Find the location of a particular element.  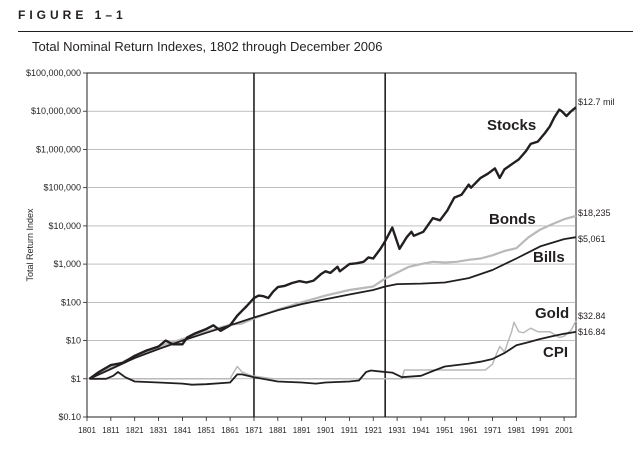

x-tick-label: 1871 is located at coordinates (254, 430).